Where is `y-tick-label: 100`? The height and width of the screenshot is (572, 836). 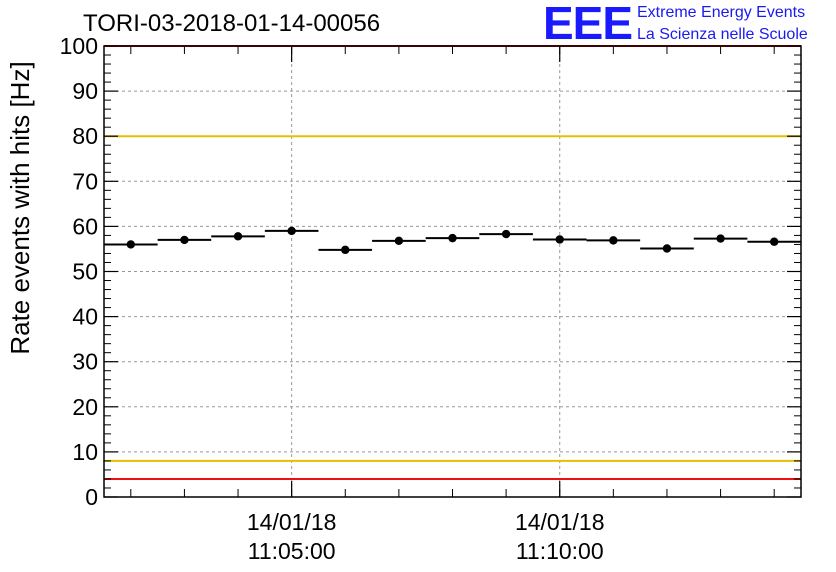 y-tick-label: 100 is located at coordinates (79, 46).